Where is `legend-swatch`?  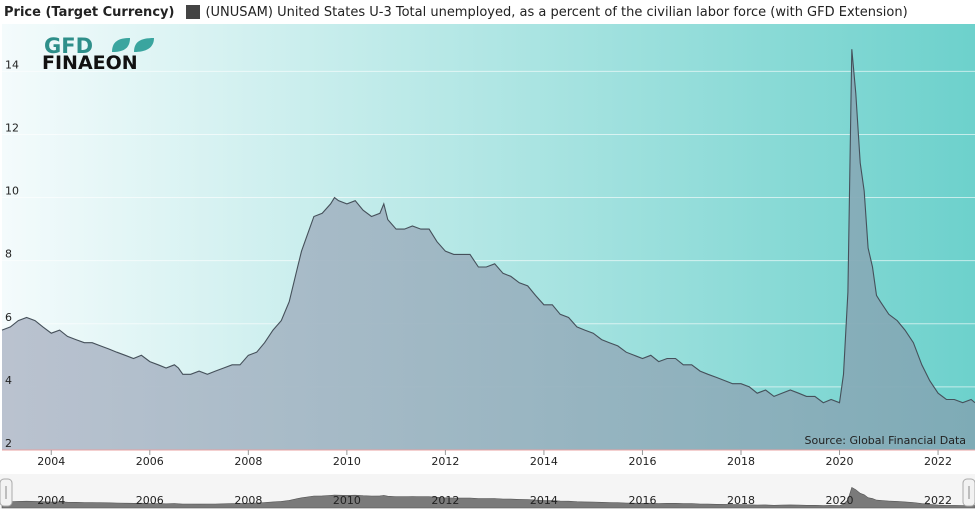
legend-swatch is located at coordinates (193, 12).